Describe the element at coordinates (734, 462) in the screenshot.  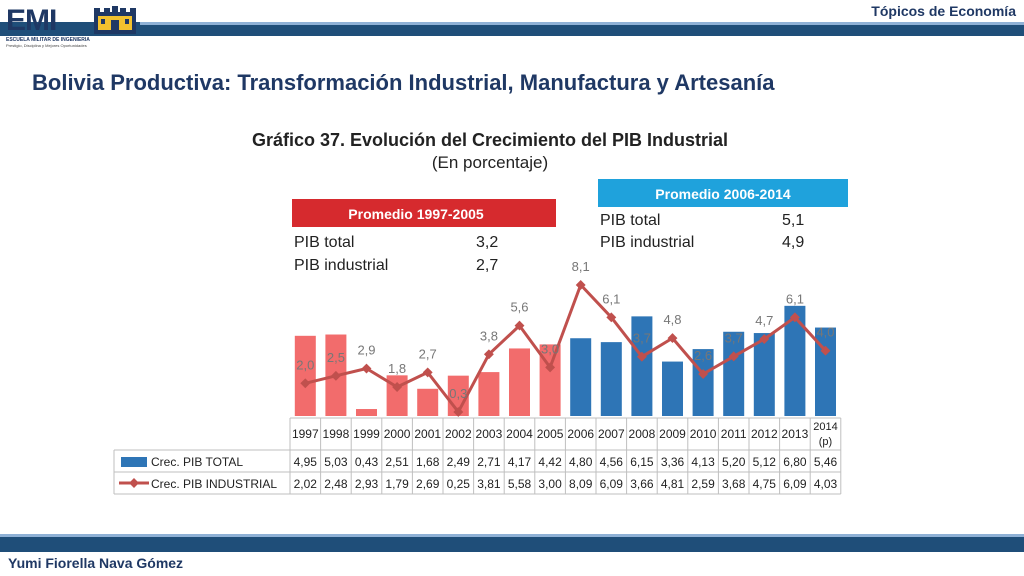
I see `table-value-total-2011: 5,20` at that location.